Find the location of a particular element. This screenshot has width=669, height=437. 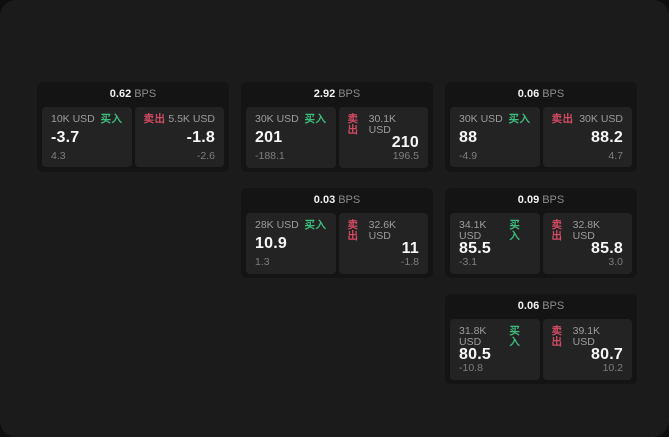

buy-price-value: 201 is located at coordinates (269, 137).